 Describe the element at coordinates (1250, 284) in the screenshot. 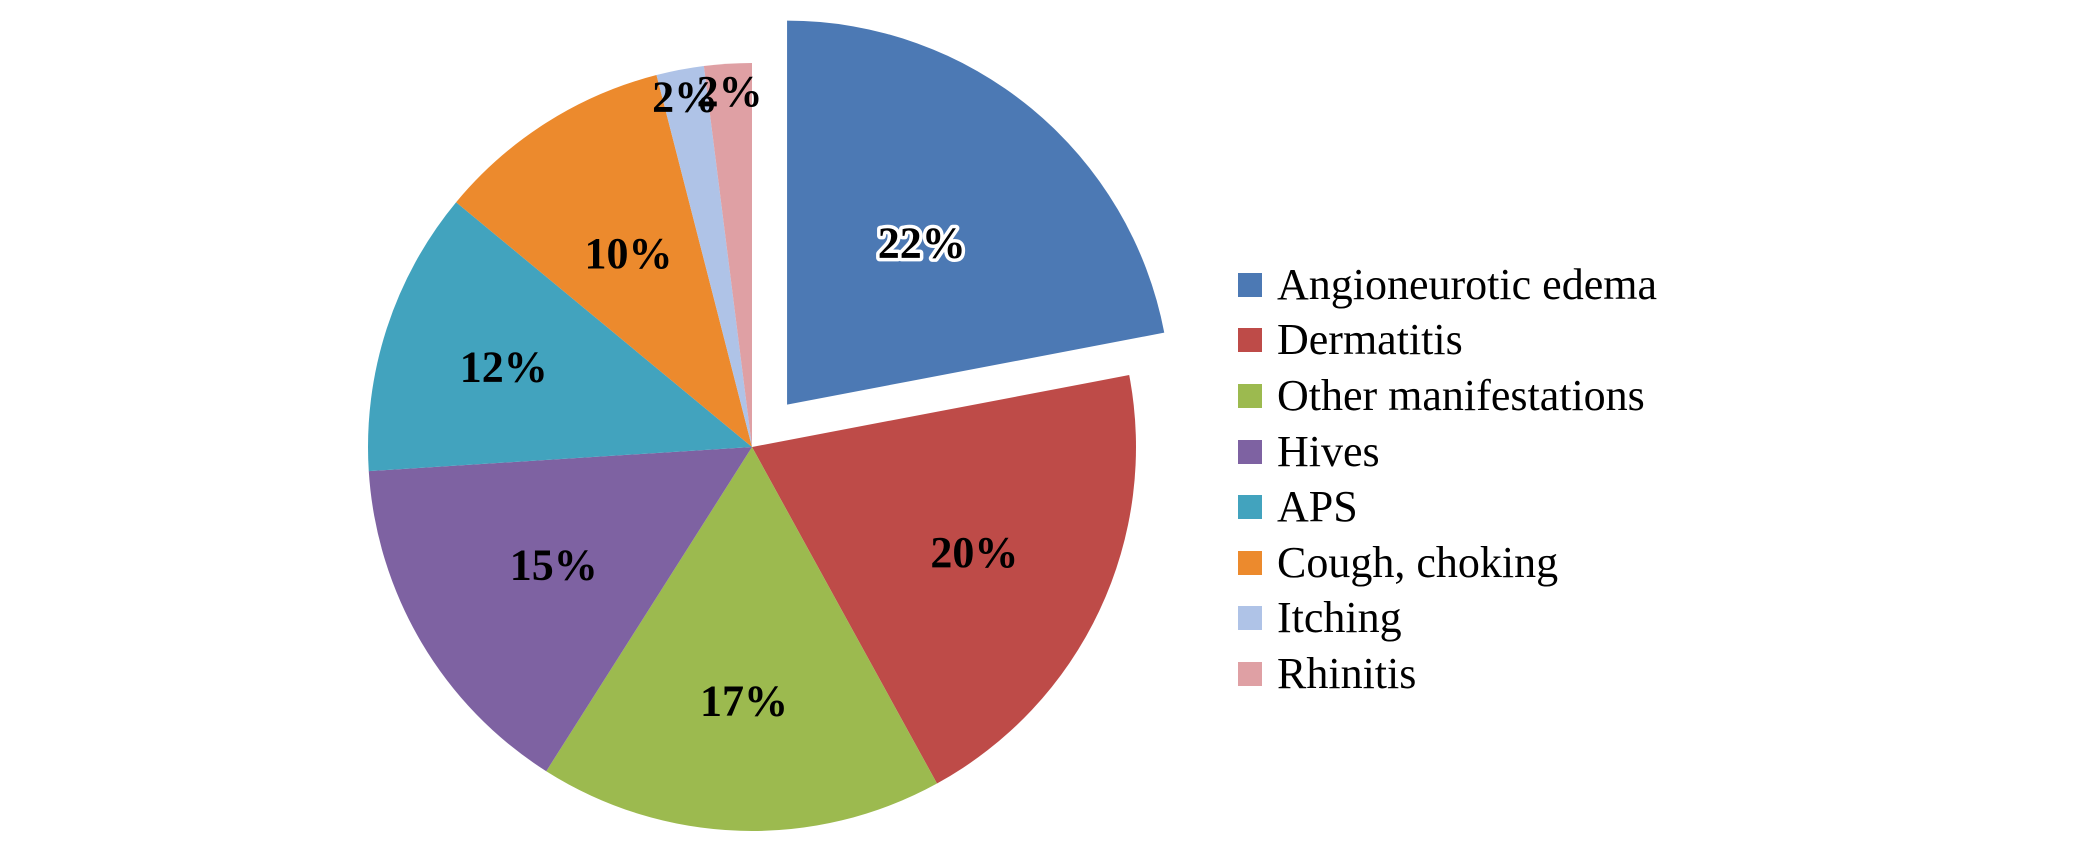

I see `legend-swatch-angioneurotic-edema` at that location.